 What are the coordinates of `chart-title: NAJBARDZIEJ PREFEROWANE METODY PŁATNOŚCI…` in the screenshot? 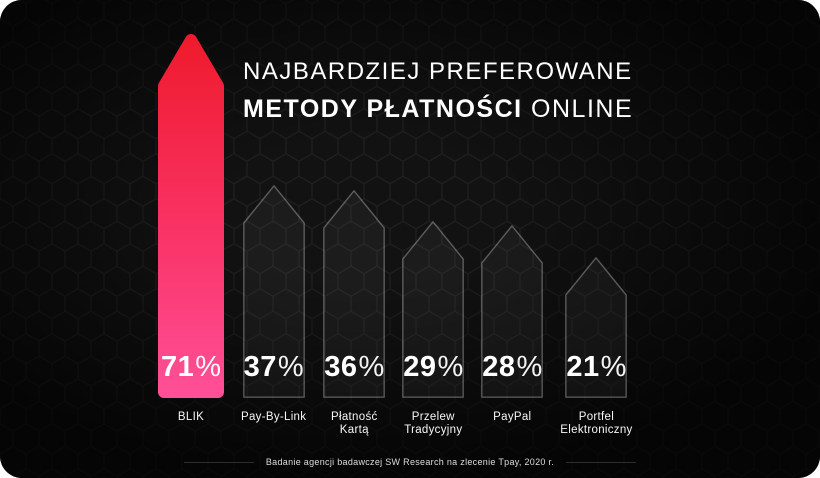 It's located at (438, 91).